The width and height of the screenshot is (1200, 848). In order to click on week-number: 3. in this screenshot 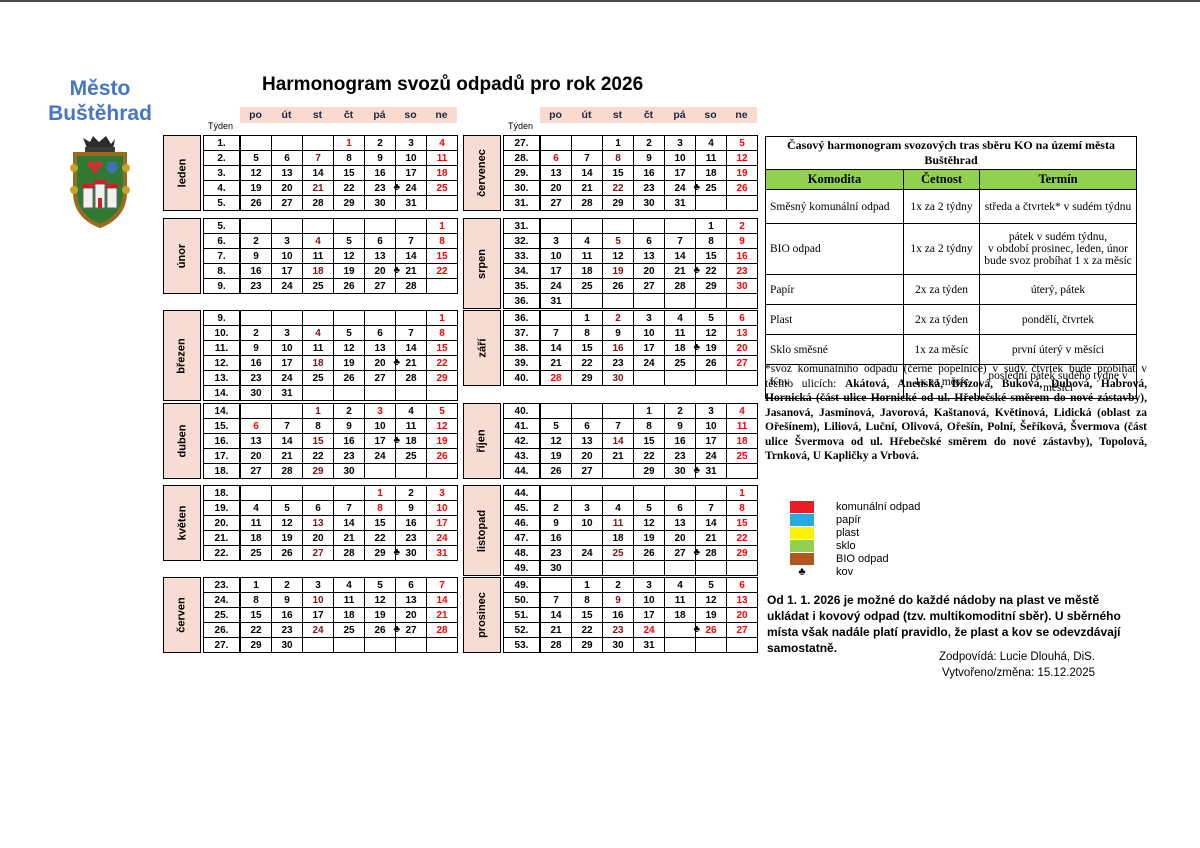, I will do `click(221, 173)`.